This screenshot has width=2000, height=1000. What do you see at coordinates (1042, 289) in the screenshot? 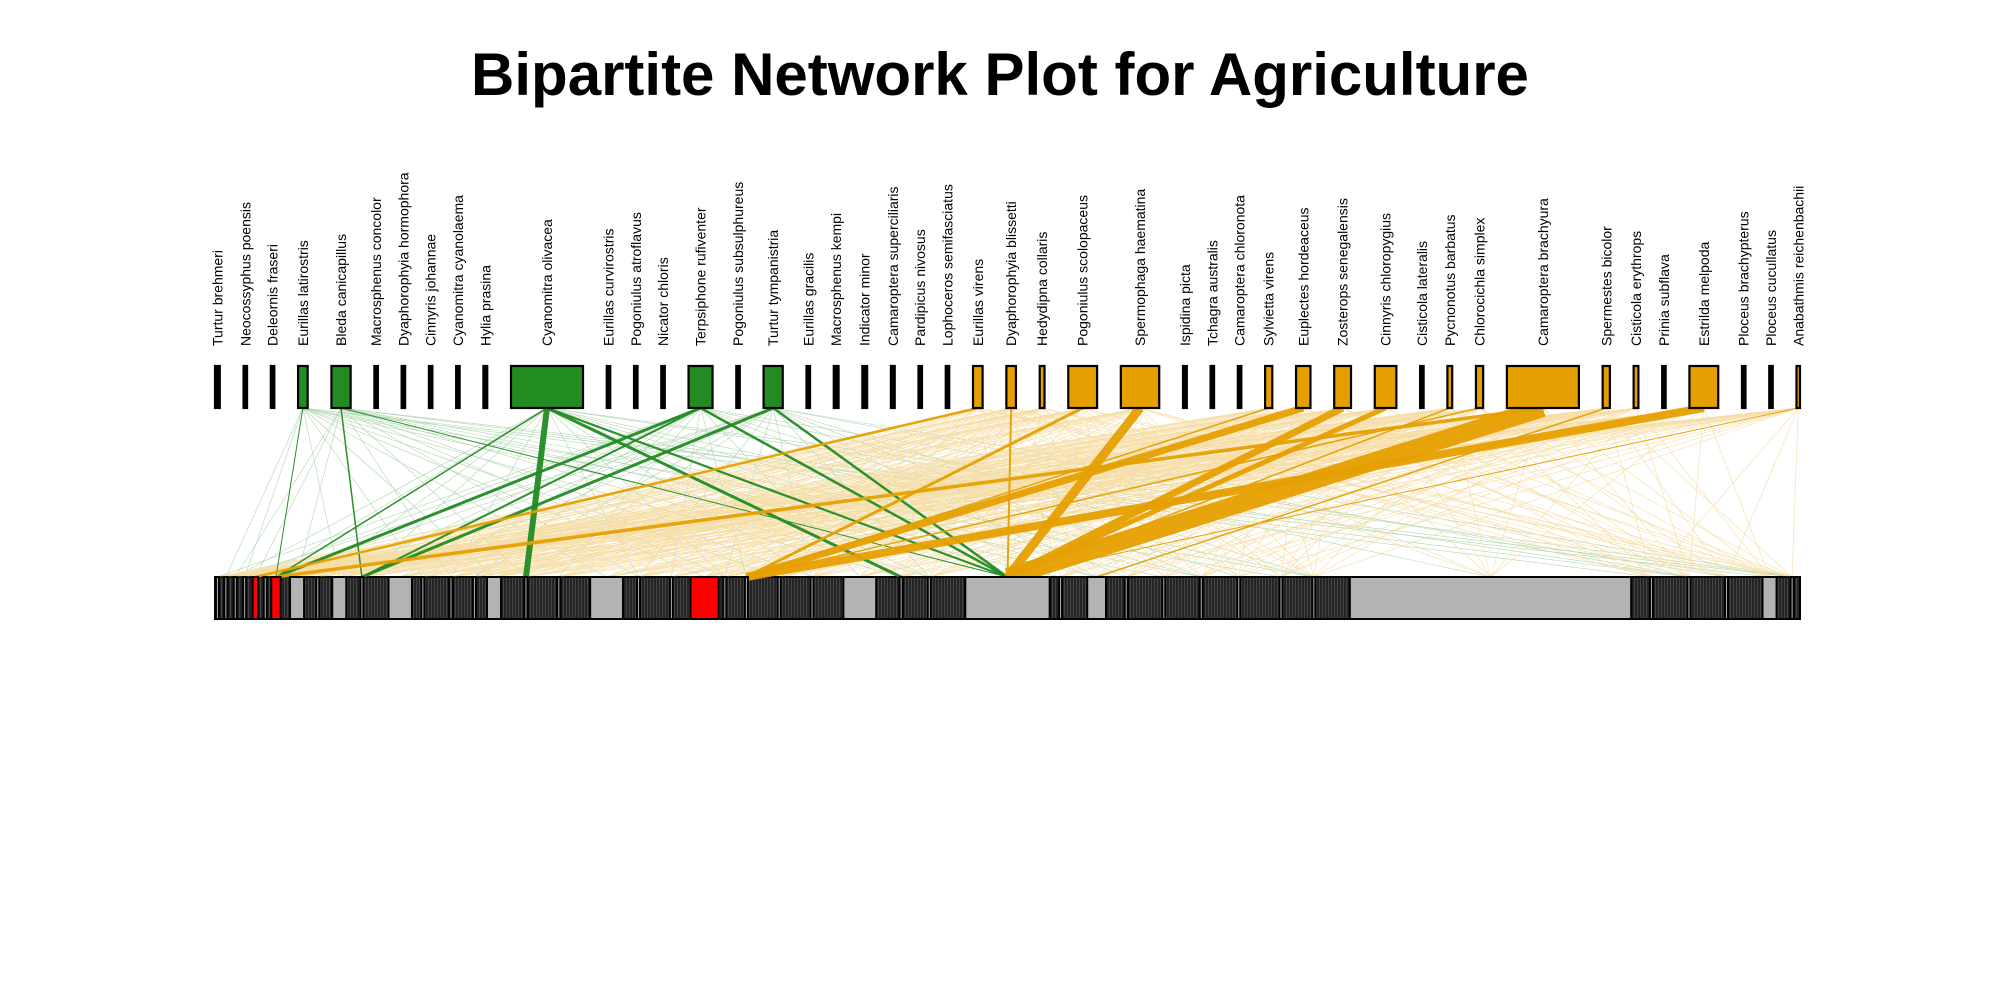
I see `species-label: Hedydipna collaris` at bounding box center [1042, 289].